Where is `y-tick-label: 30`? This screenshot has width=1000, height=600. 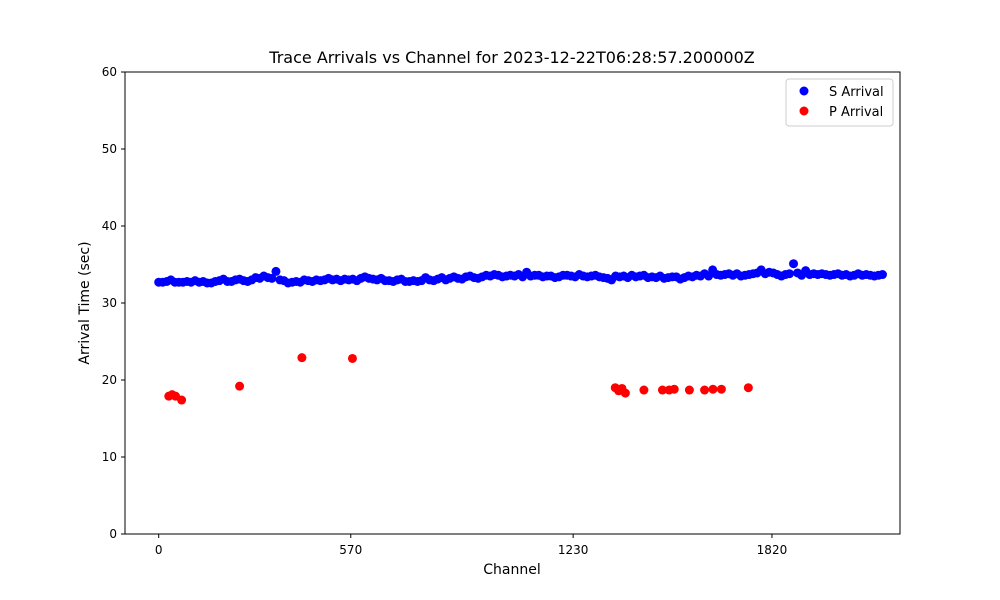 y-tick-label: 30 is located at coordinates (109, 303).